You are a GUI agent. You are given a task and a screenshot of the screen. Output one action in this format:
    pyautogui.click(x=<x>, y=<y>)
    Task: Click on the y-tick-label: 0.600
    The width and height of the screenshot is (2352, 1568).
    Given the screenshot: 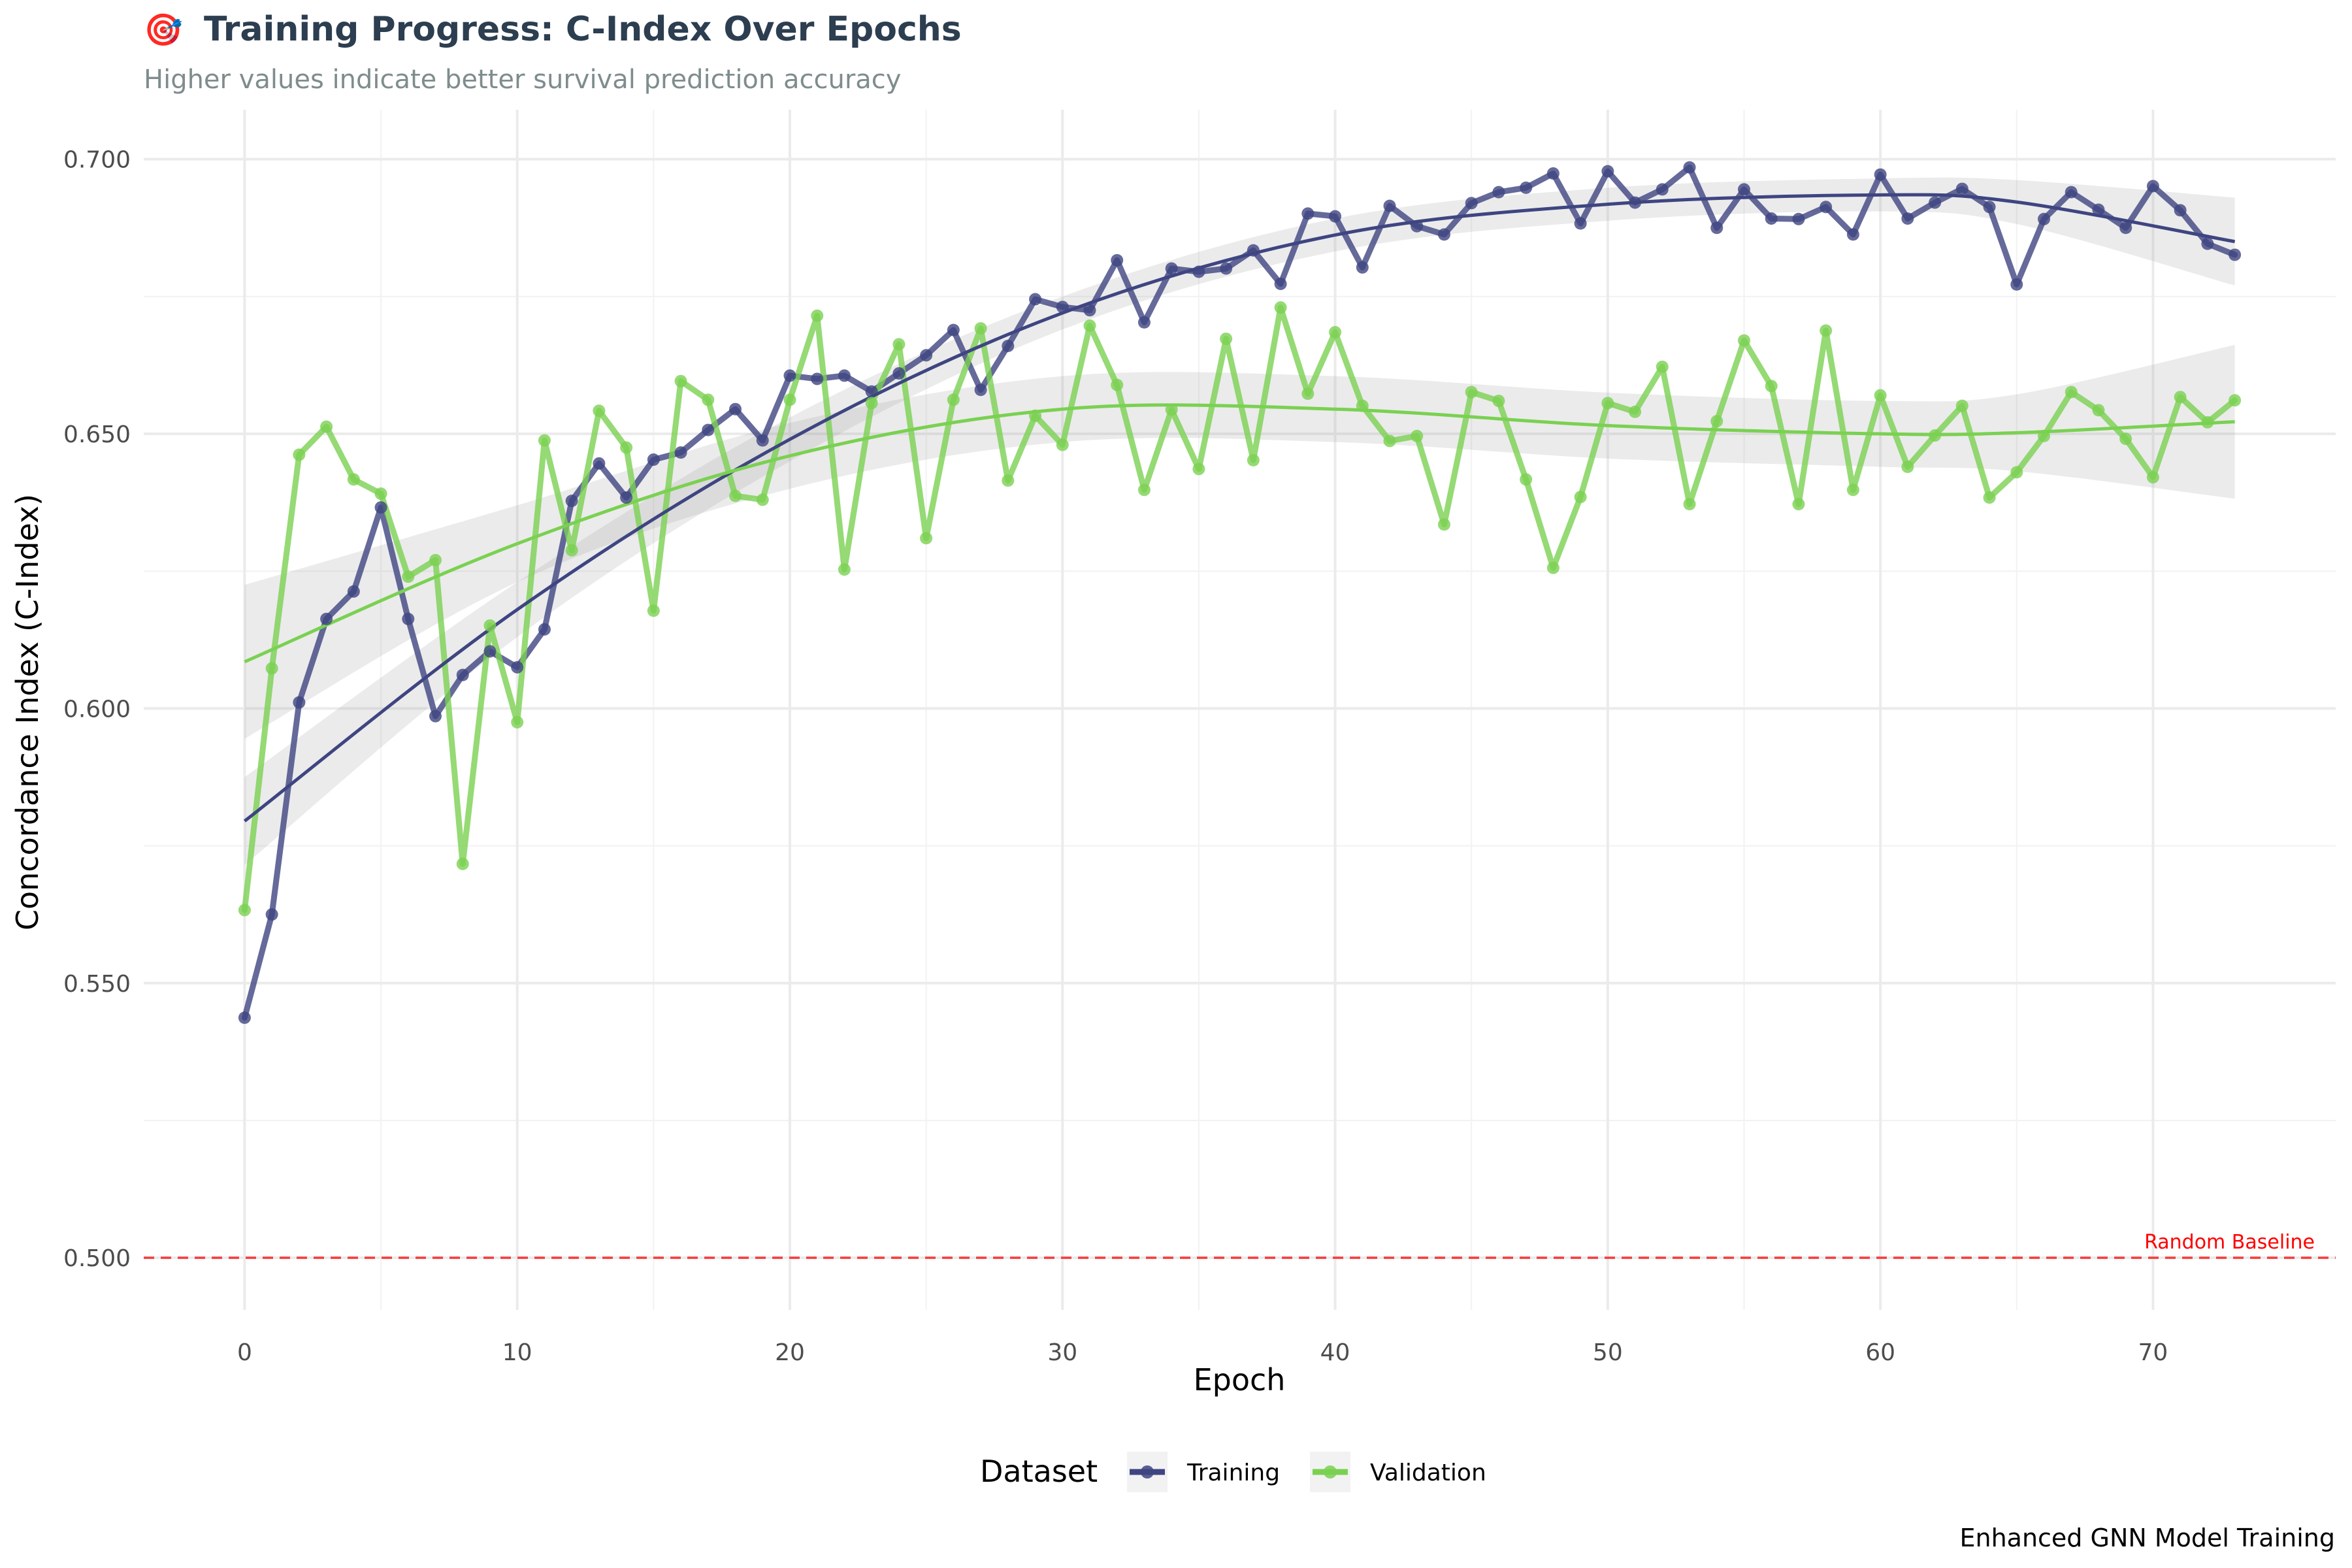 What is the action you would take?
    pyautogui.click(x=97, y=709)
    